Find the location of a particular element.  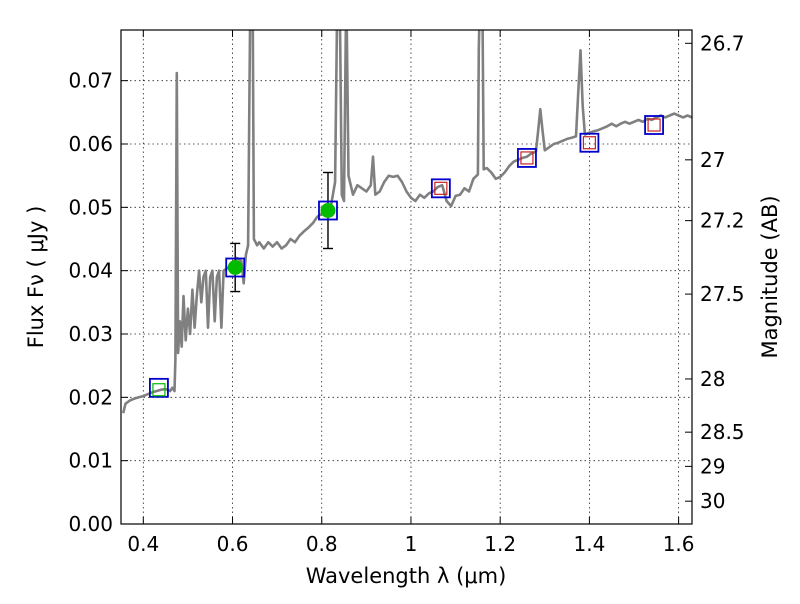

x-tick-label: 1.6 is located at coordinates (679, 544).